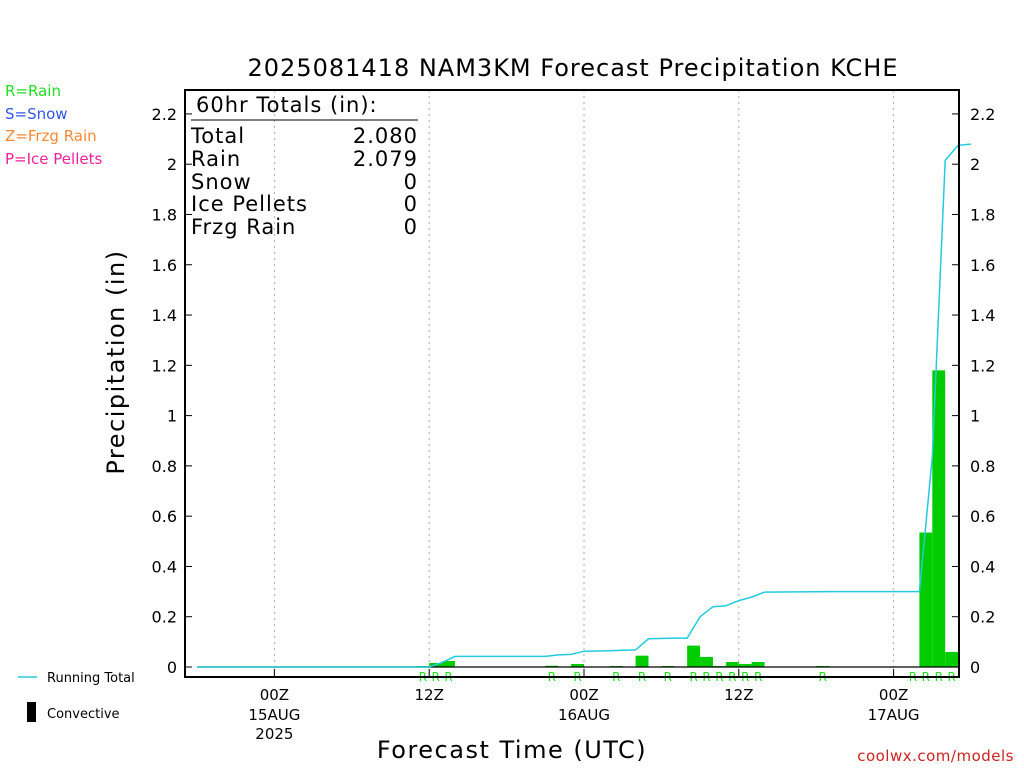 The height and width of the screenshot is (768, 1024). Describe the element at coordinates (385, 136) in the screenshot. I see `totals-value-total: 2.080` at that location.